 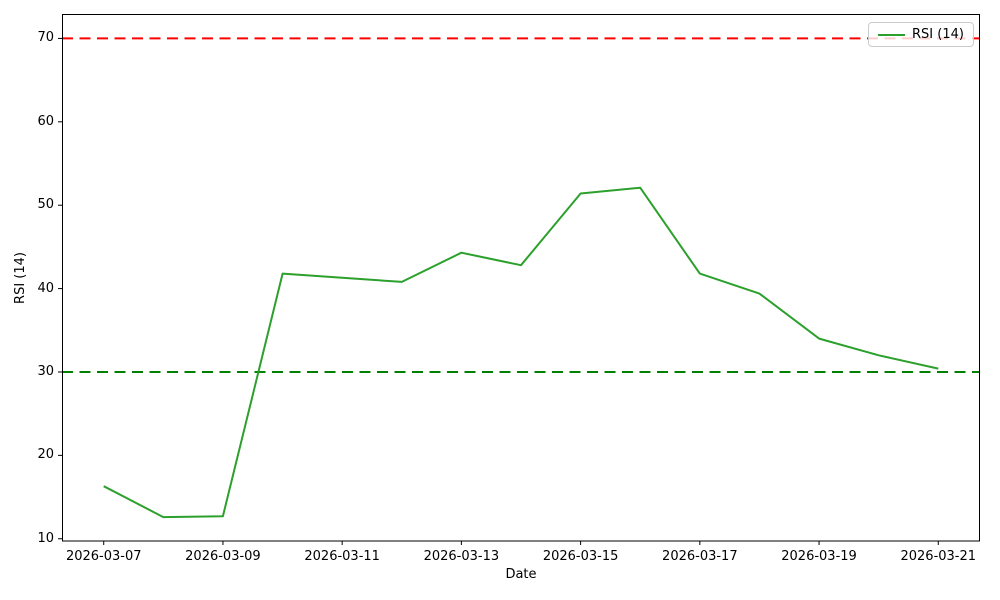 What do you see at coordinates (700, 556) in the screenshot?
I see `x-tick-label: 2026-03-17` at bounding box center [700, 556].